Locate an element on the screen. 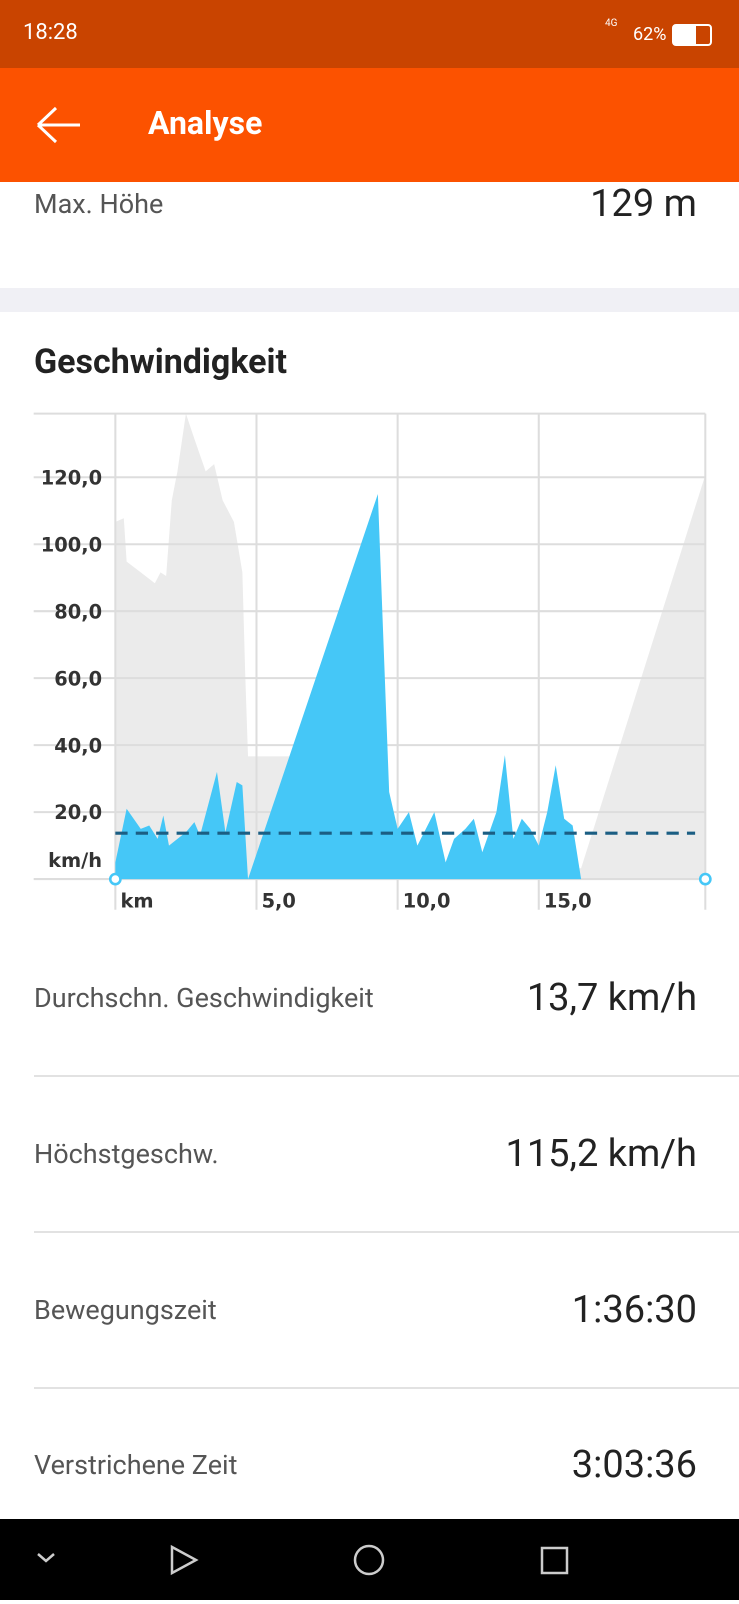 This screenshot has width=739, height=1604. status-network: 4G is located at coordinates (611, 23).